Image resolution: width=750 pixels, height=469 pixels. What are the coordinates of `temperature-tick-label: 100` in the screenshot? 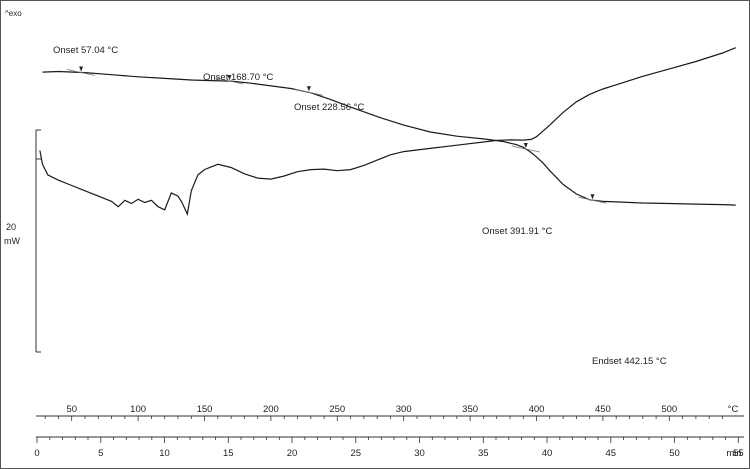 It's located at (138, 409).